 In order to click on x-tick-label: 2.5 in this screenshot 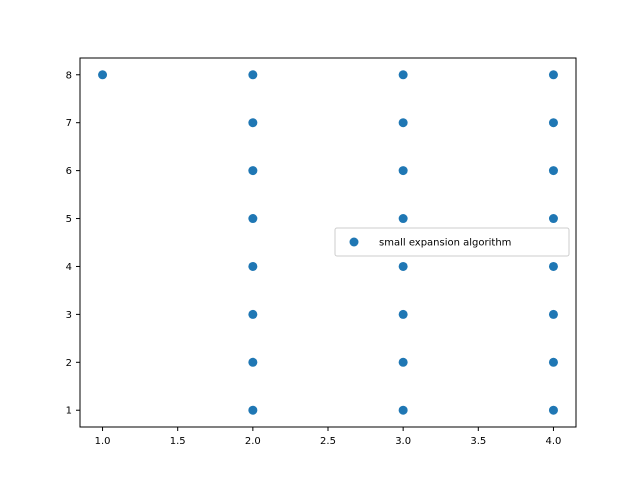, I will do `click(328, 441)`.